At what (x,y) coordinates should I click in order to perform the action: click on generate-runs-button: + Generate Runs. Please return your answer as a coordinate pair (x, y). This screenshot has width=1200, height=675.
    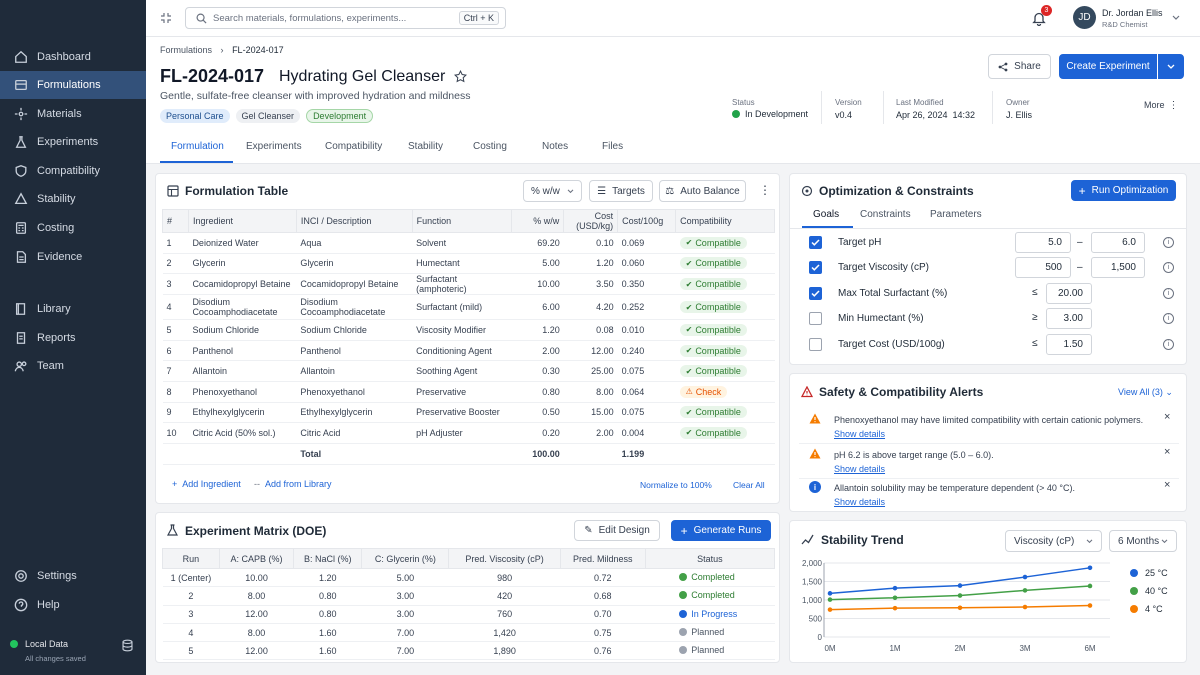
    Looking at the image, I should click on (721, 530).